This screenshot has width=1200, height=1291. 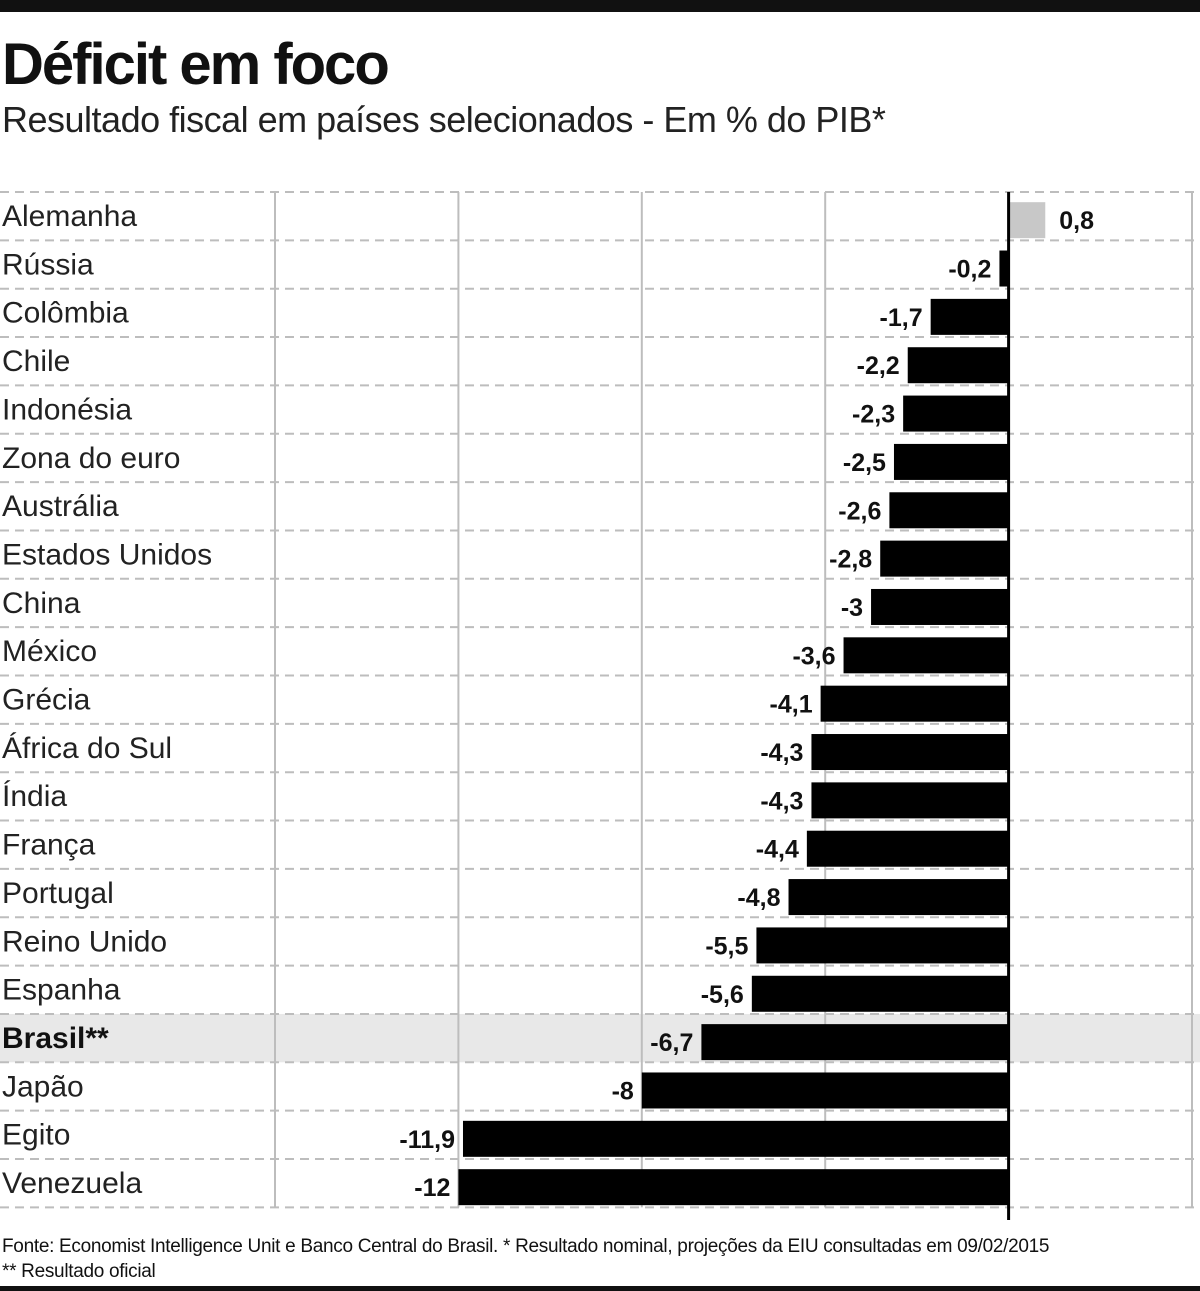 I want to click on value-label: -3, so click(x=852, y=608).